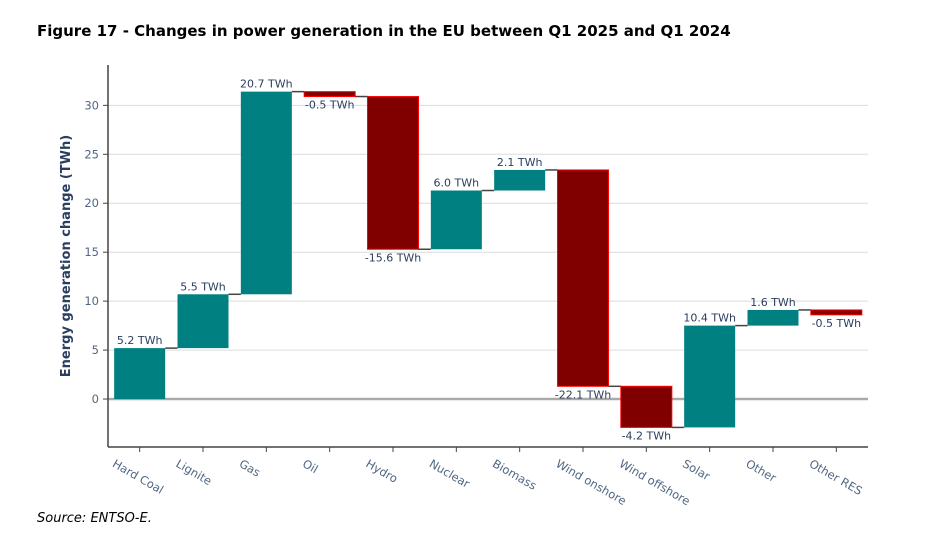 The image size is (940, 541). I want to click on bar-biomass, so click(520, 180).